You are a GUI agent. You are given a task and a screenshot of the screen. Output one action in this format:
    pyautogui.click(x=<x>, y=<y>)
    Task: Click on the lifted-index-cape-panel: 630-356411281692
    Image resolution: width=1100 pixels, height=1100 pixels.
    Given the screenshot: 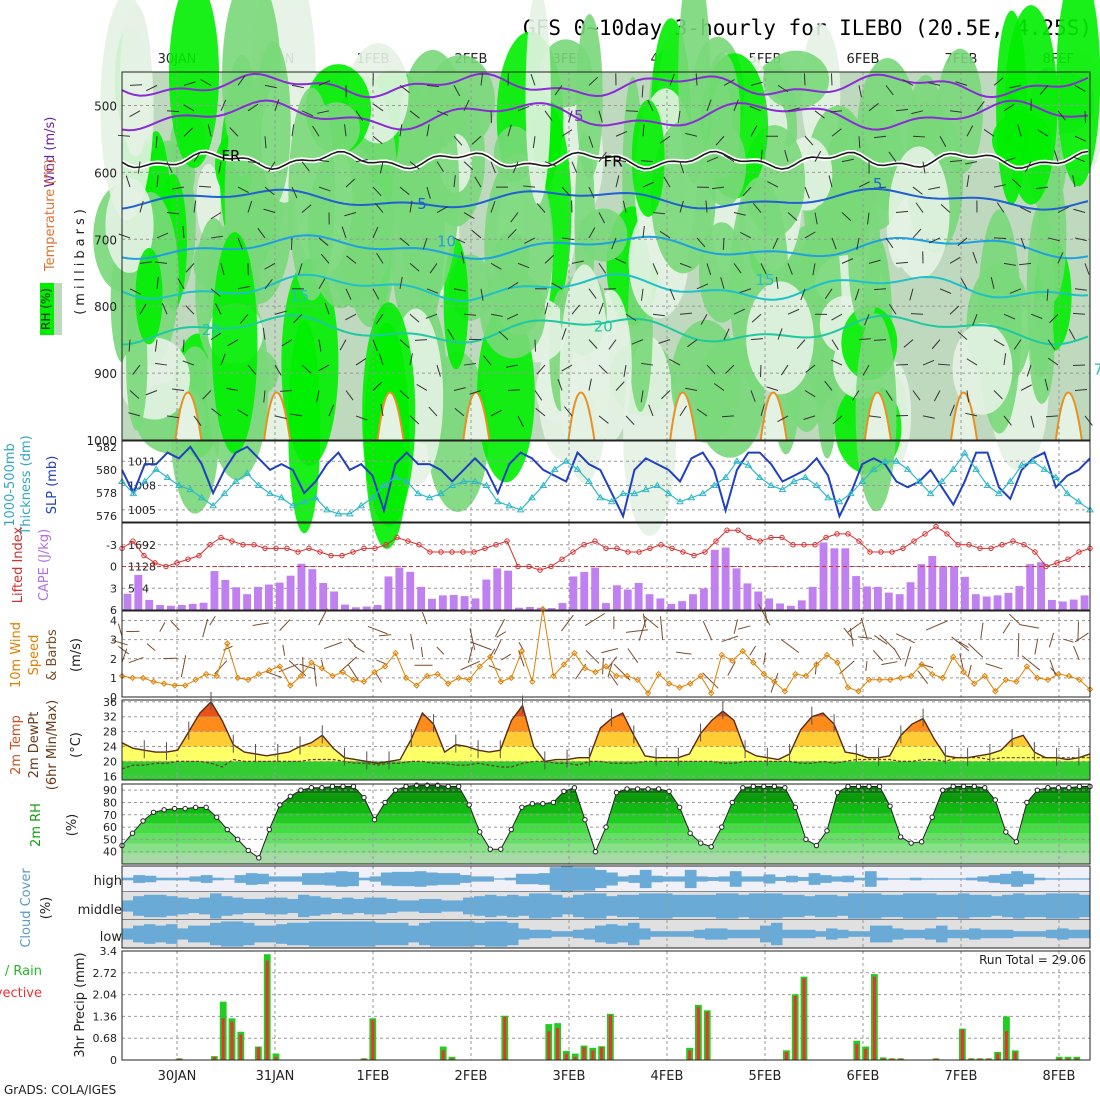 What is the action you would take?
    pyautogui.click(x=599, y=569)
    